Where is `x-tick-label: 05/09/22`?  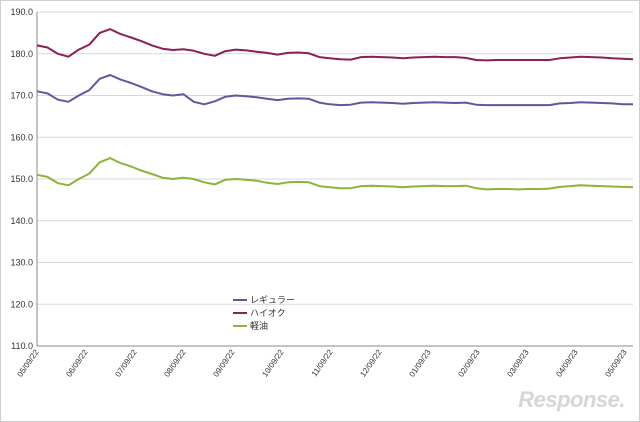 x-tick-label: 05/09/22 is located at coordinates (28, 363).